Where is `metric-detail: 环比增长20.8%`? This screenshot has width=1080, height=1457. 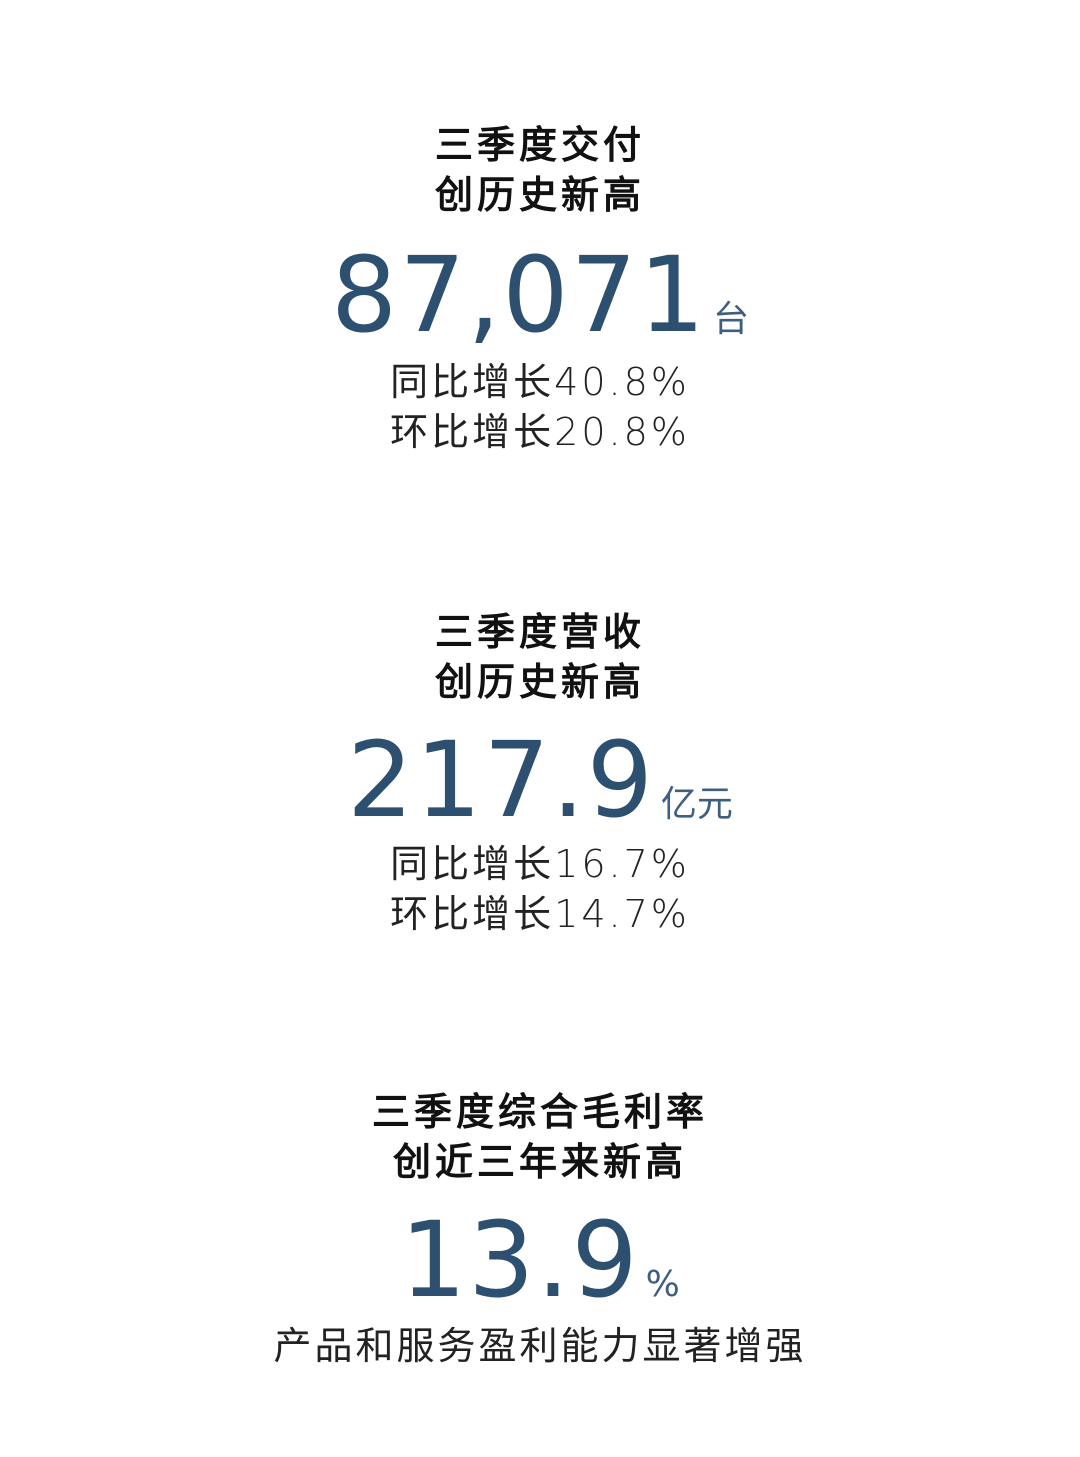
metric-detail: 环比增长20.8% is located at coordinates (540, 432).